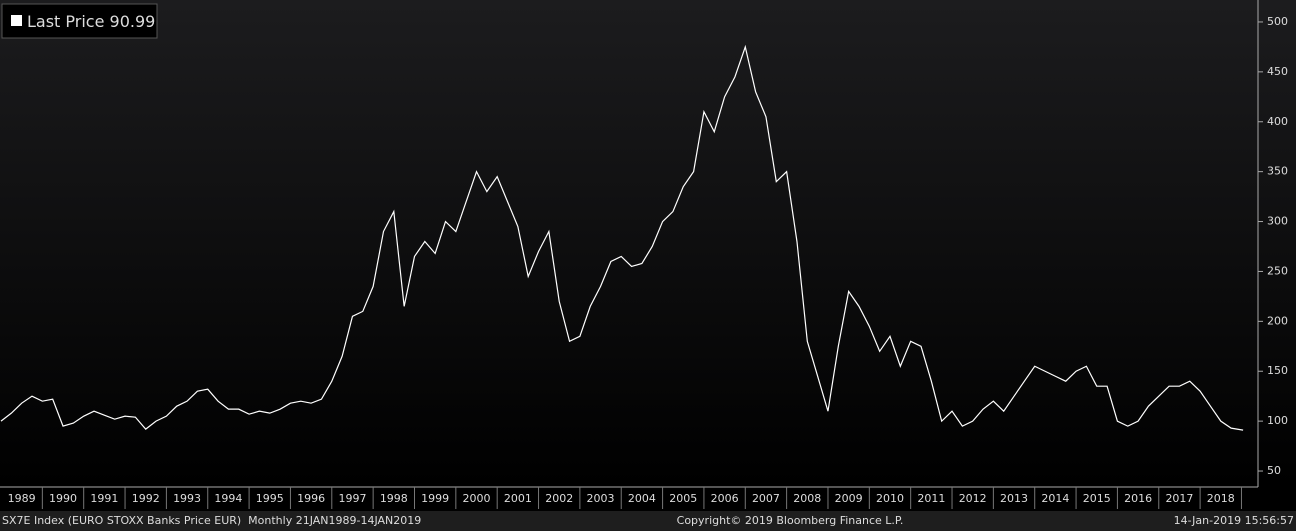  Describe the element at coordinates (104, 498) in the screenshot. I see `x-tick-label: 1991` at that location.